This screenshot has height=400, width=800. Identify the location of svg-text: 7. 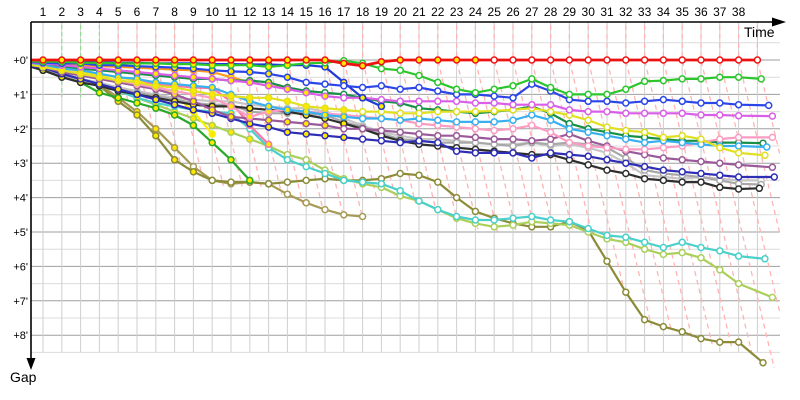
(155, 12).